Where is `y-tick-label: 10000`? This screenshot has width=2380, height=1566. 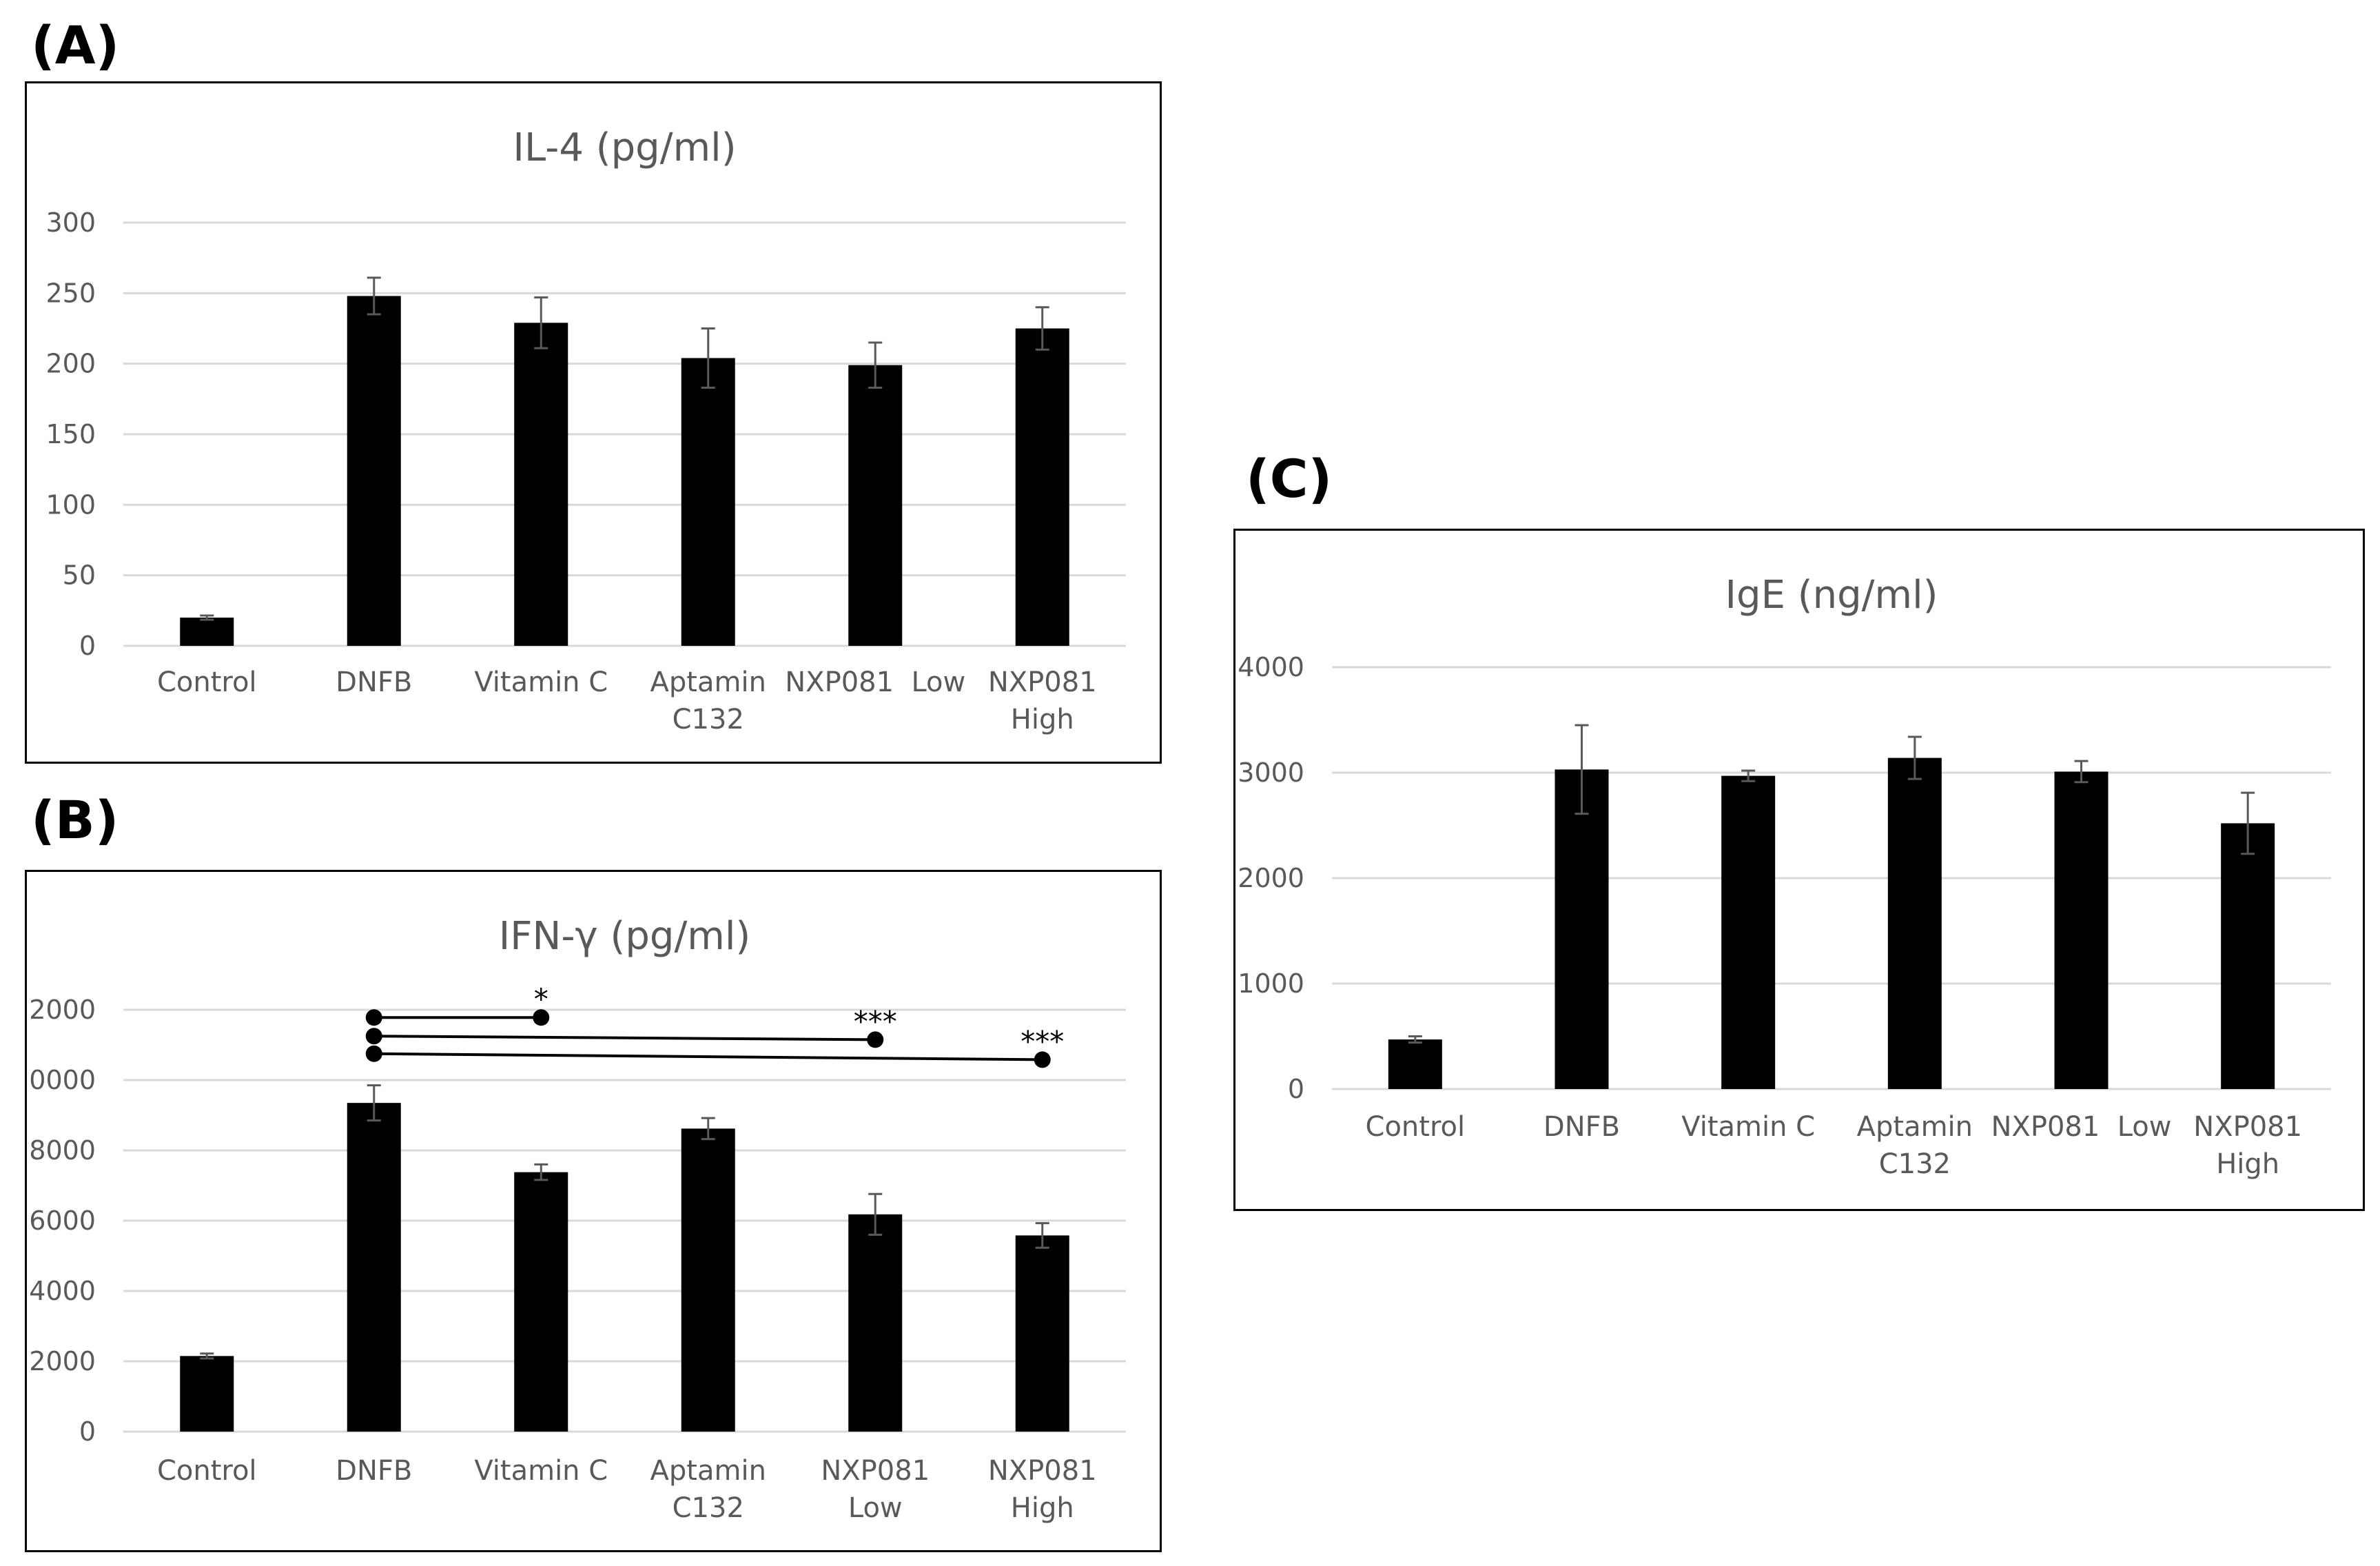 y-tick-label: 10000 is located at coordinates (62, 1080).